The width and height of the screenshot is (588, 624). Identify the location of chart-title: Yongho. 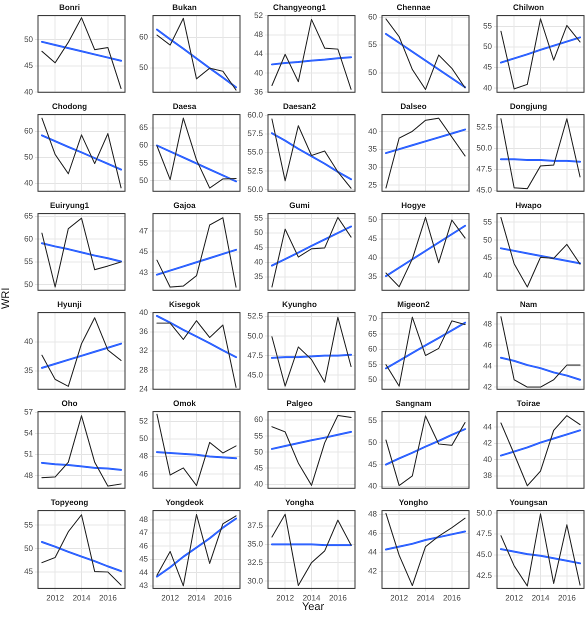
(414, 503).